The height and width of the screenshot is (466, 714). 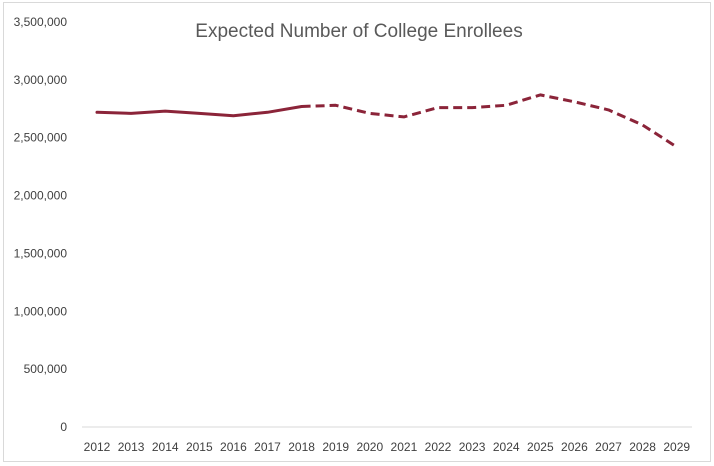 What do you see at coordinates (233, 447) in the screenshot?
I see `x-tick-label: 2016` at bounding box center [233, 447].